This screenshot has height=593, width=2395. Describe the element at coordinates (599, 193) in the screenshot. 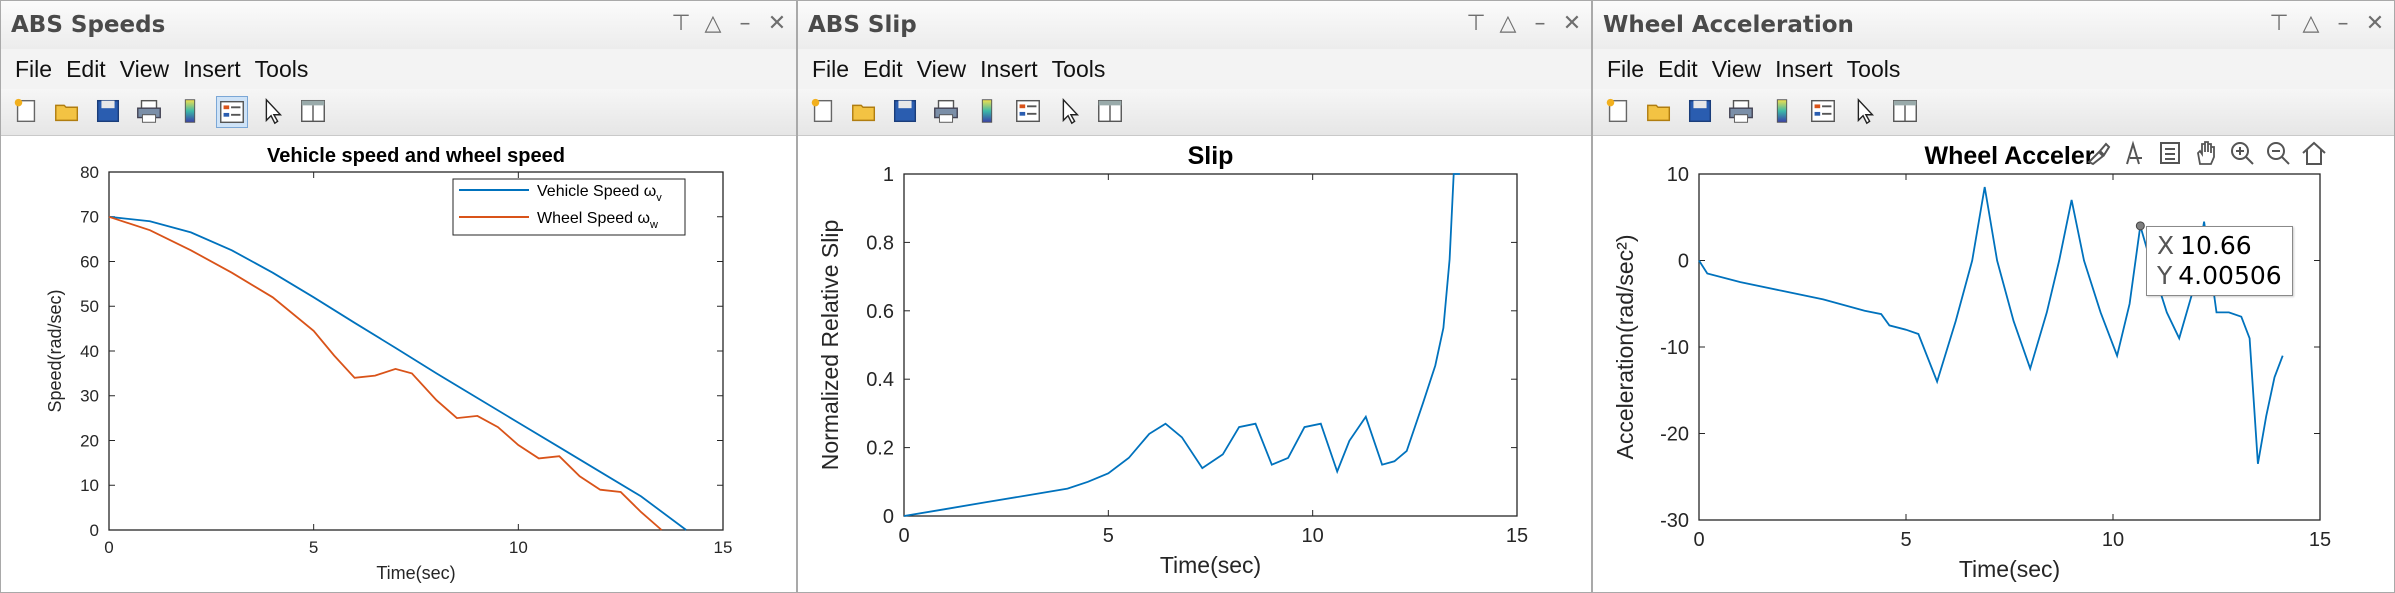

I see `legend-label-1: Vehicle Speed ωv` at that location.